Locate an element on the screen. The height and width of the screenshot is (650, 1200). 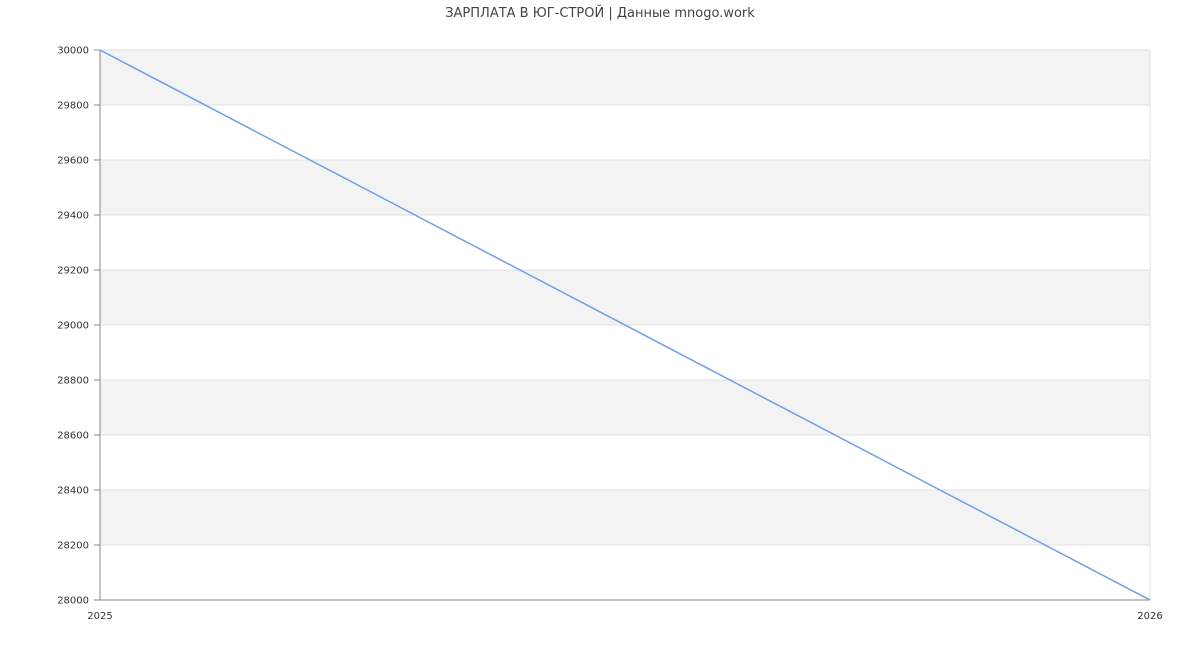
y-tick-label: 28600 is located at coordinates (73, 436).